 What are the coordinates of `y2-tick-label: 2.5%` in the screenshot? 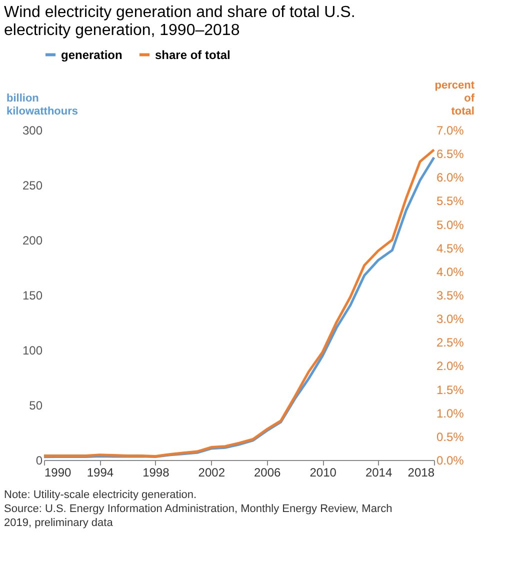 It's located at (450, 343).